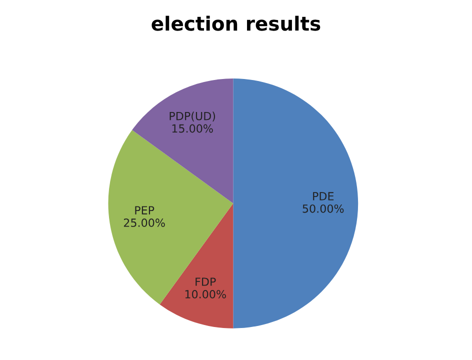  Describe the element at coordinates (192, 128) in the screenshot. I see `data-label: 15.00%` at that location.